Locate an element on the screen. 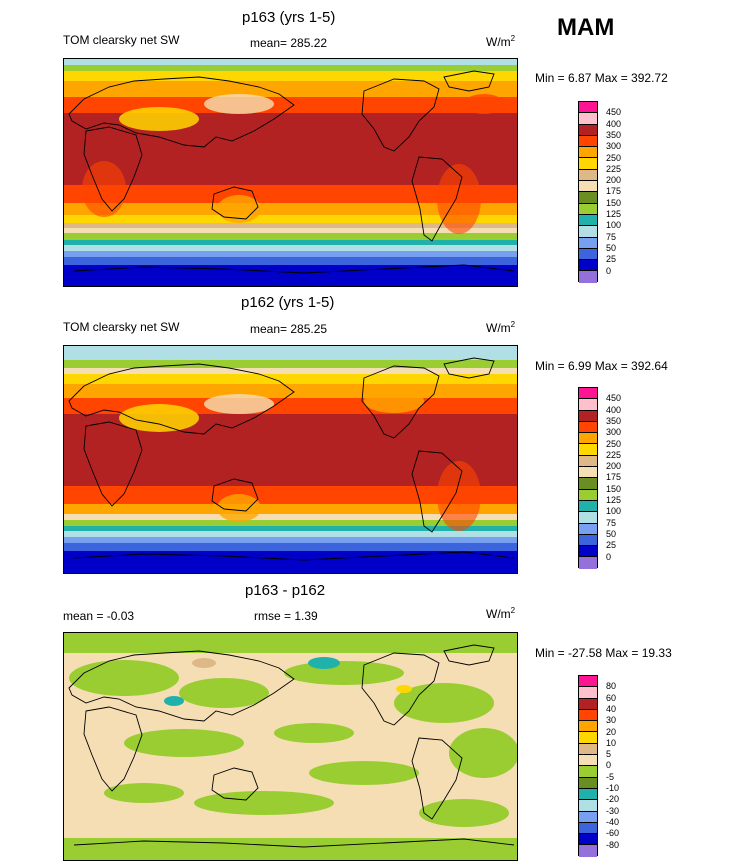 Image resolution: width=732 pixels, height=865 pixels. colorbar-tick-label: -60 is located at coordinates (613, 833).